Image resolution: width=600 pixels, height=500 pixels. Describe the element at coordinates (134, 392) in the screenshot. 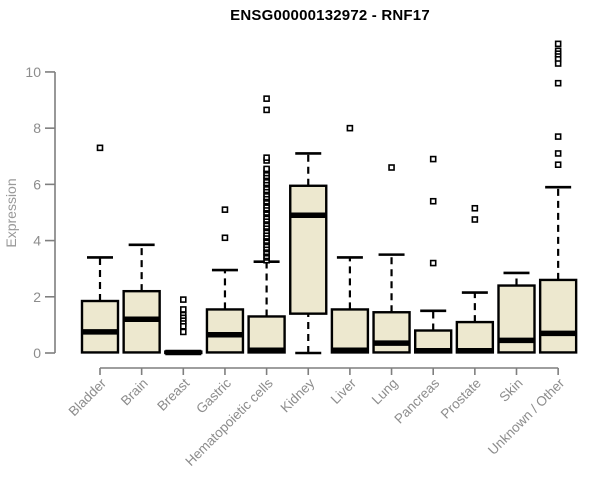

I see `x-tick-label: Brain` at that location.